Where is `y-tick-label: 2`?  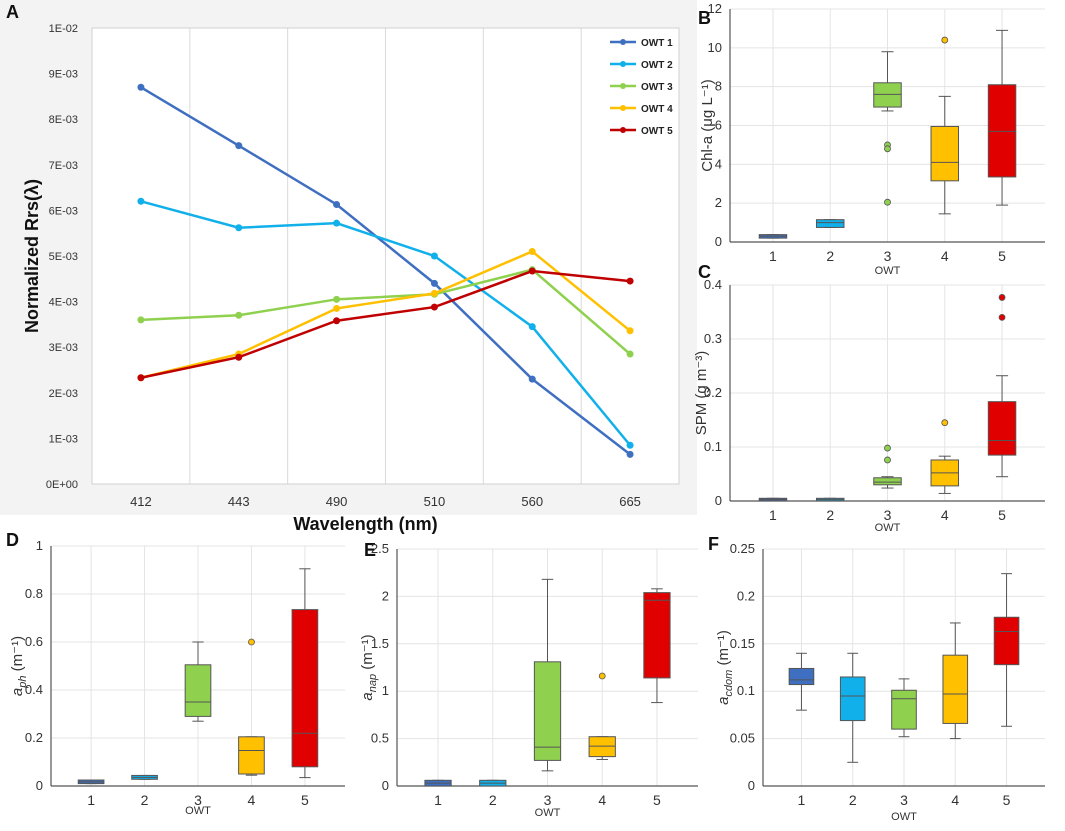
y-tick-label: 2 is located at coordinates (385, 595).